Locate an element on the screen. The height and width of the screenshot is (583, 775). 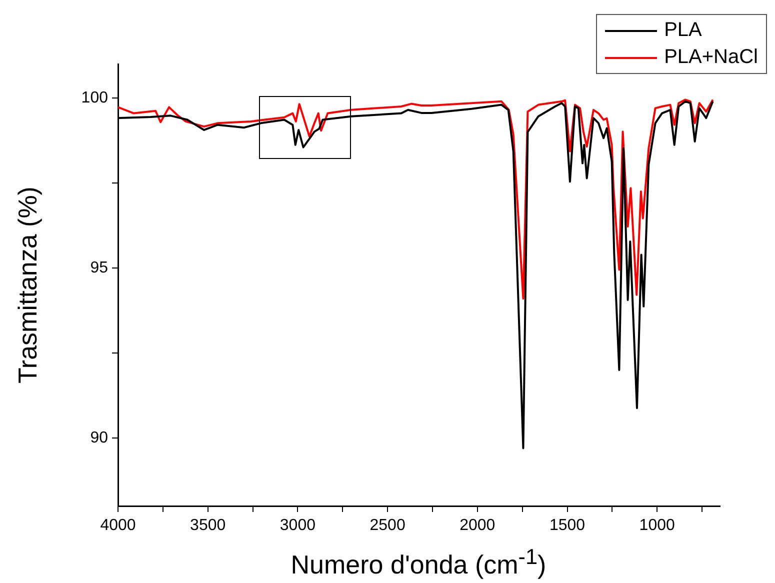
x-tick-label: 3500 is located at coordinates (208, 525).